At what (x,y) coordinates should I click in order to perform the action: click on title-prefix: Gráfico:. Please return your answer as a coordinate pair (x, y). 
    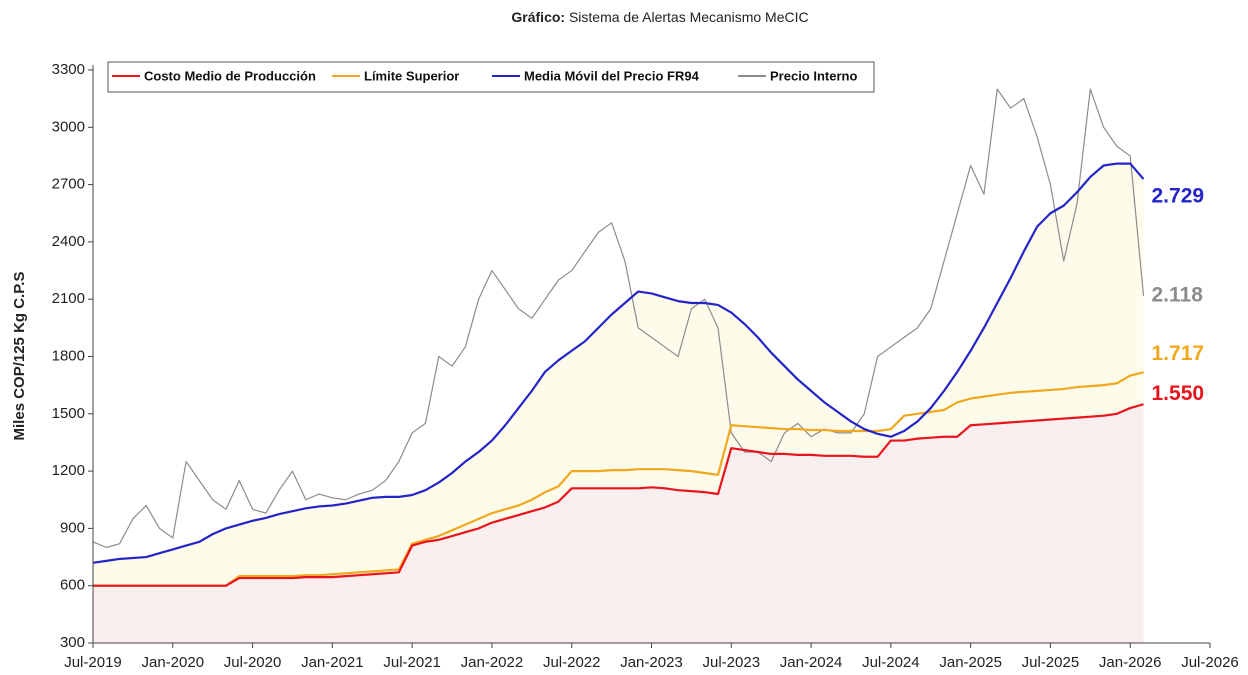
    Looking at the image, I should click on (538, 17).